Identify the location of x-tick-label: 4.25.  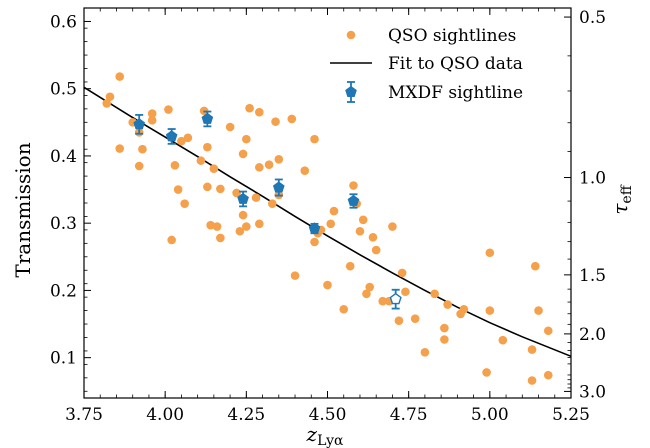
(246, 415).